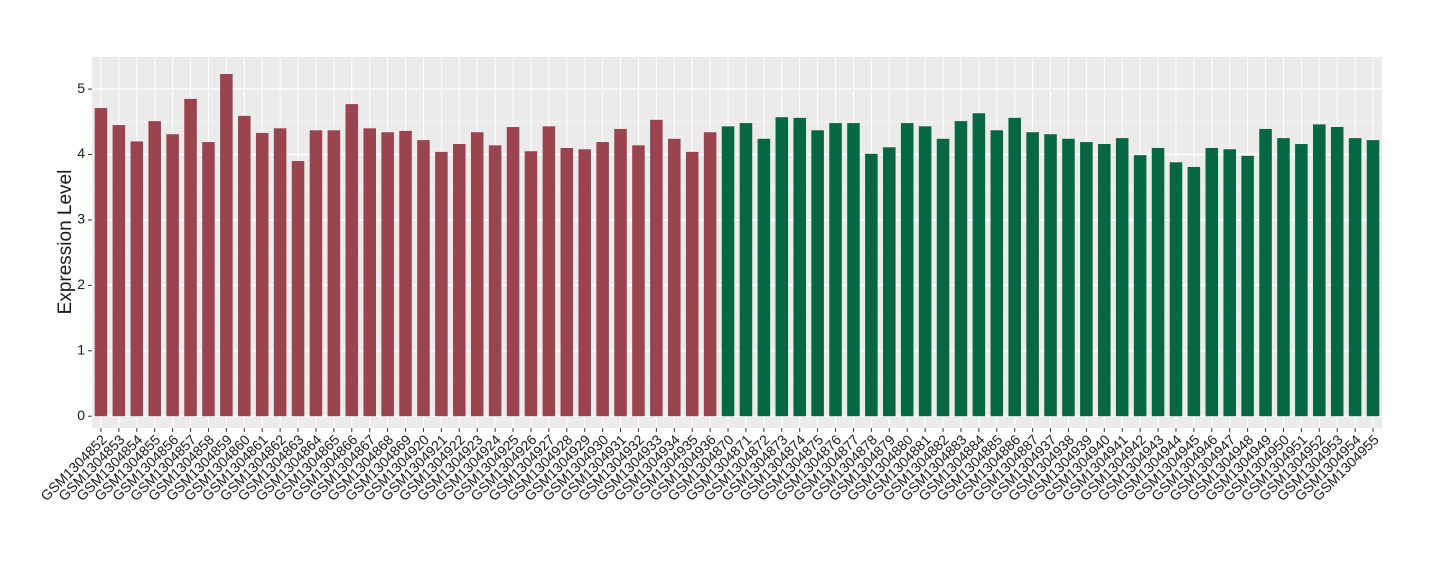 Image resolution: width=1440 pixels, height=580 pixels. Describe the element at coordinates (81, 284) in the screenshot. I see `y-tick-label: 2` at that location.